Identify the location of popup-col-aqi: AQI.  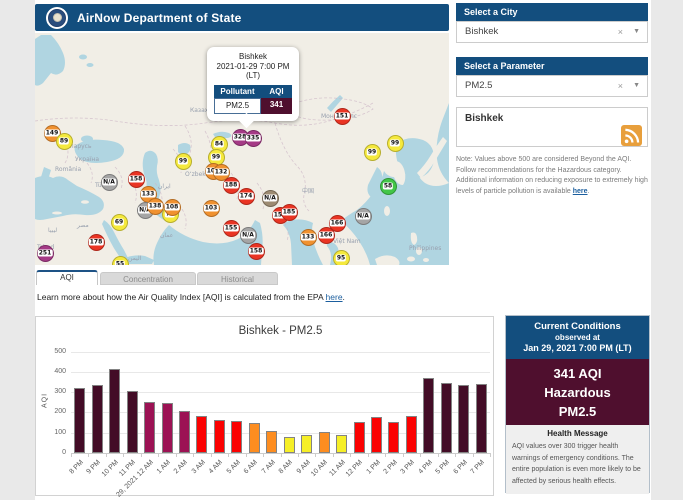
(276, 91).